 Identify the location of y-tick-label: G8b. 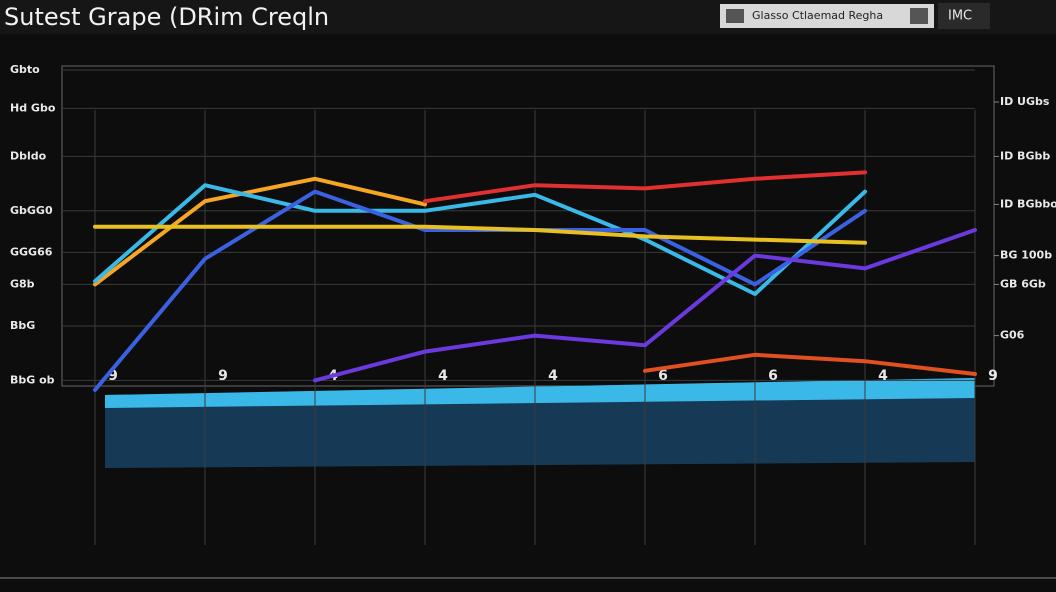
(22, 283).